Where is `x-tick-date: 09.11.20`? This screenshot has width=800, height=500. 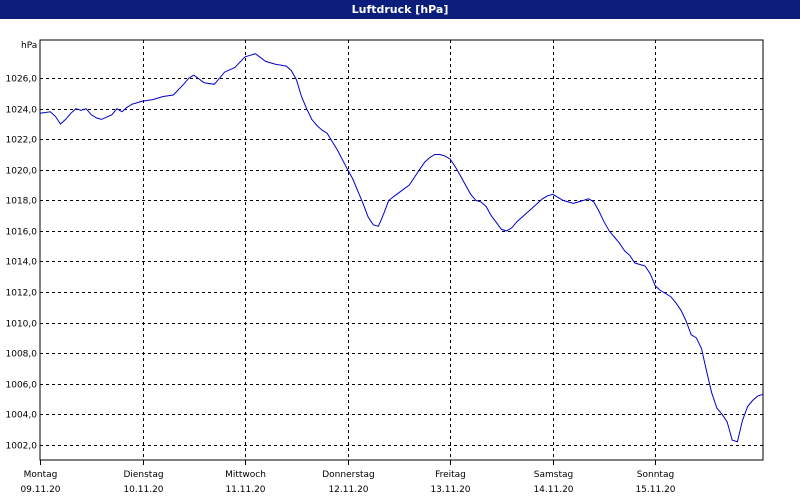
x-tick-date: 09.11.20 is located at coordinates (40, 490).